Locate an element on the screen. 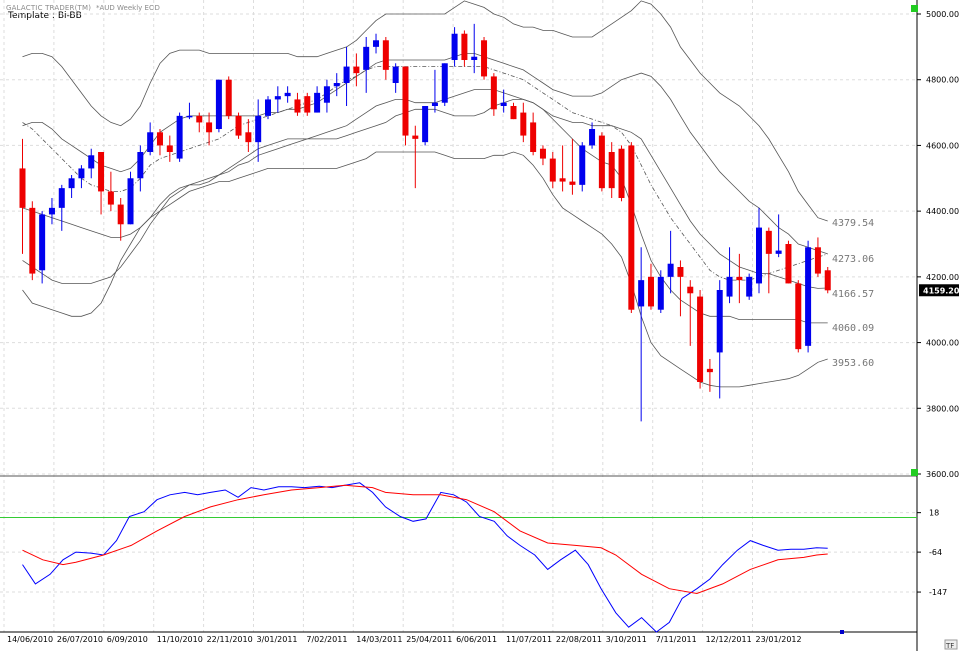 Image resolution: width=960 pixels, height=651 pixels. time-tick-label: 7/02/2011 is located at coordinates (326, 639).